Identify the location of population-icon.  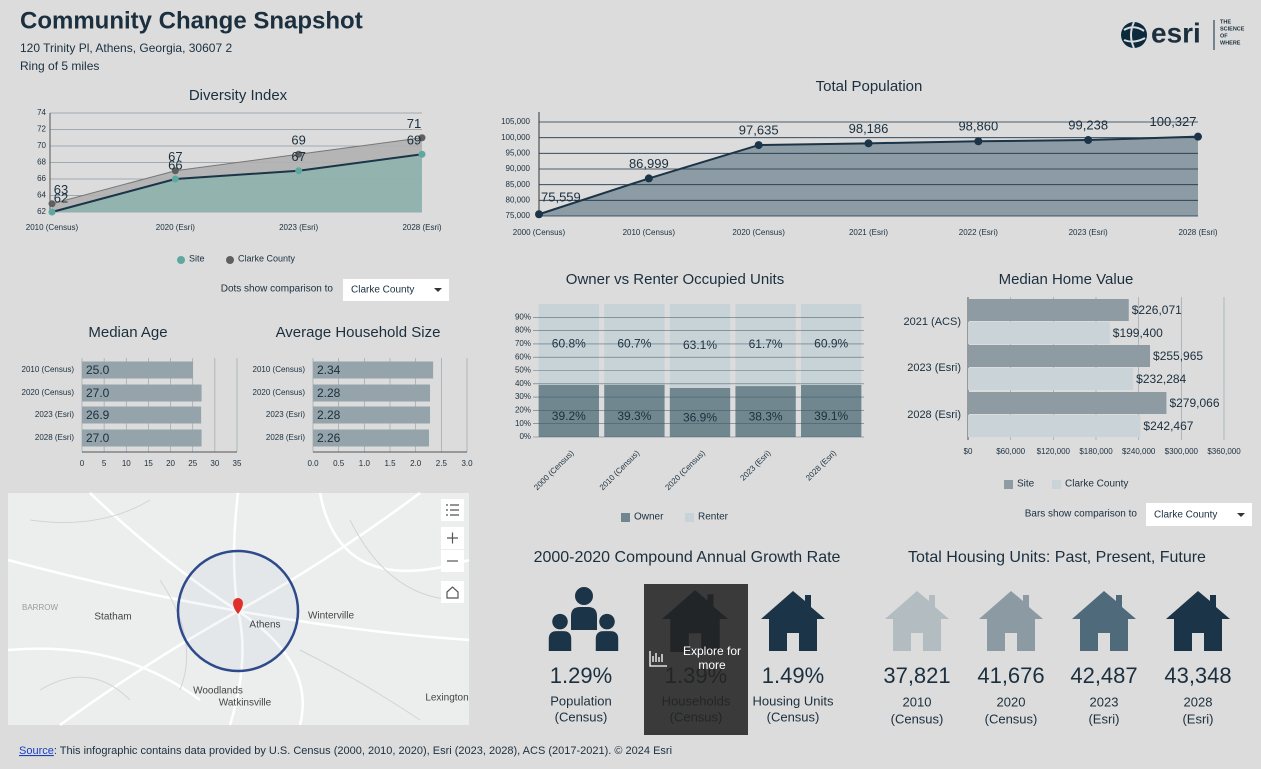
(583, 619).